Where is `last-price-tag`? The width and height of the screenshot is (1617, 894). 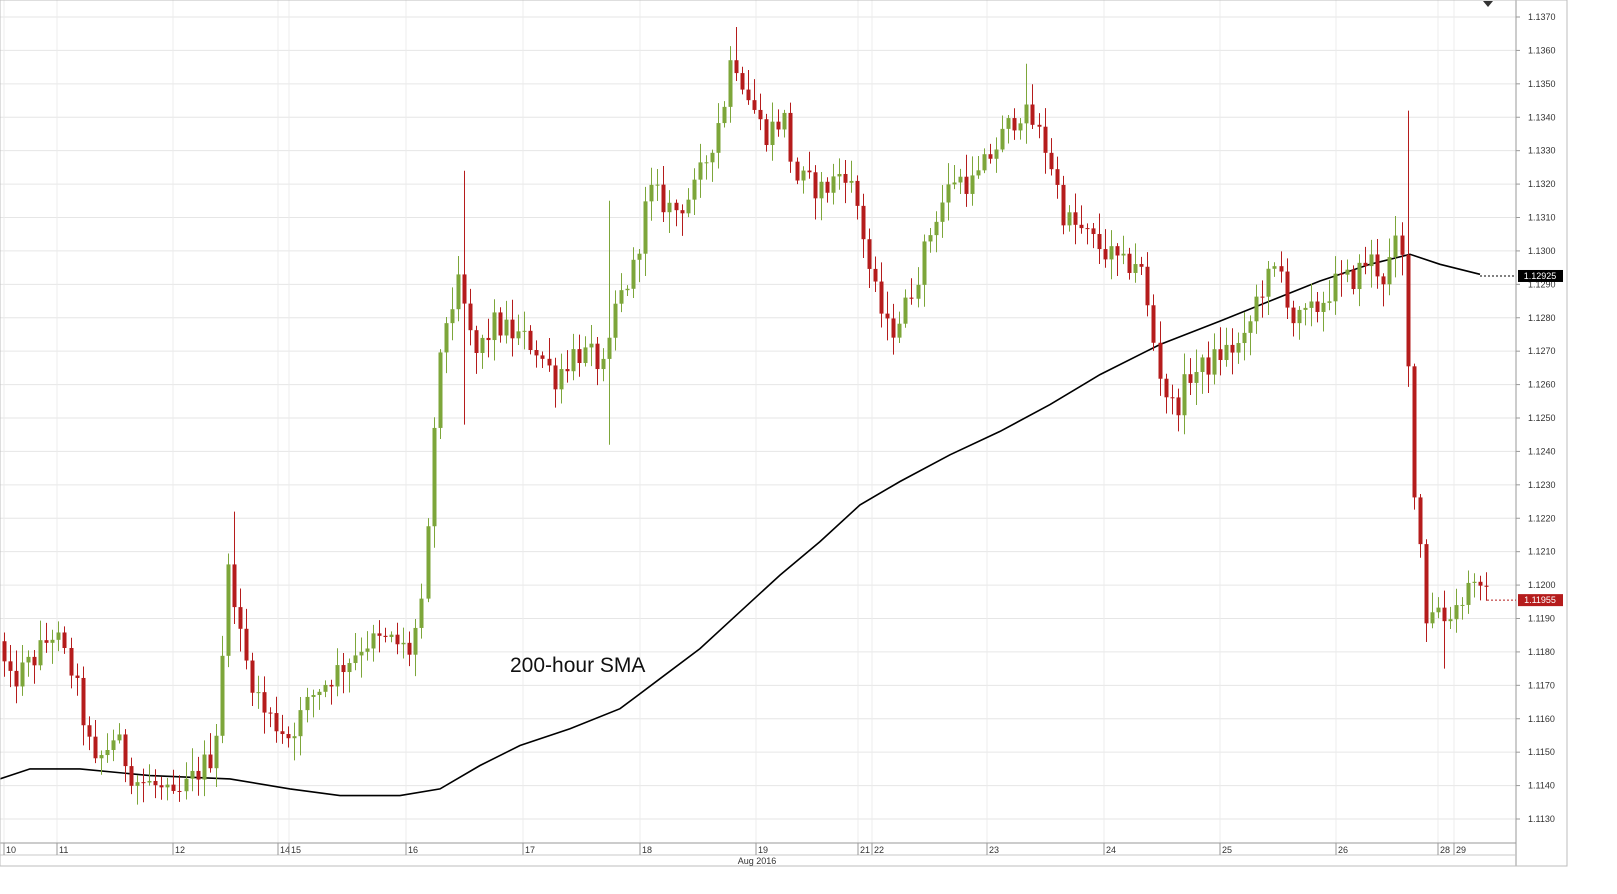 last-price-tag is located at coordinates (1540, 600).